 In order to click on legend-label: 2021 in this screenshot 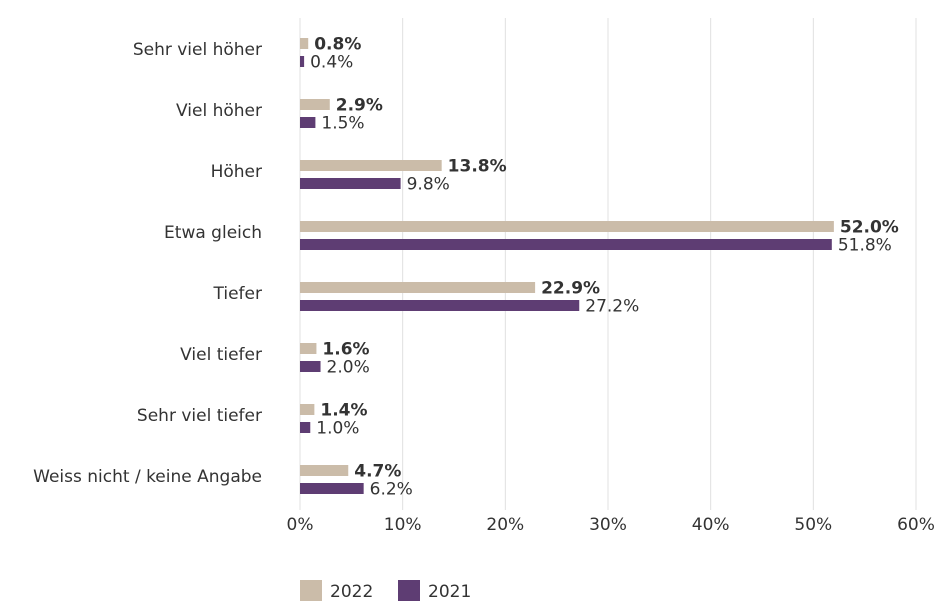, I will do `click(449, 591)`.